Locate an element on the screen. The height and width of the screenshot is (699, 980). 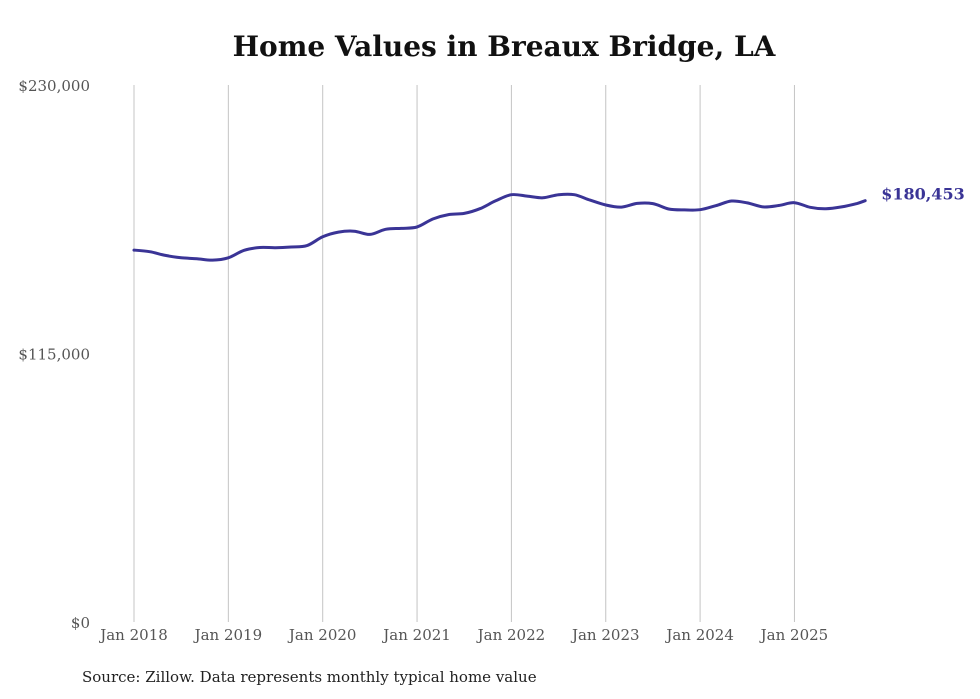
x-tick-label: Jan 2019 is located at coordinates (228, 635).